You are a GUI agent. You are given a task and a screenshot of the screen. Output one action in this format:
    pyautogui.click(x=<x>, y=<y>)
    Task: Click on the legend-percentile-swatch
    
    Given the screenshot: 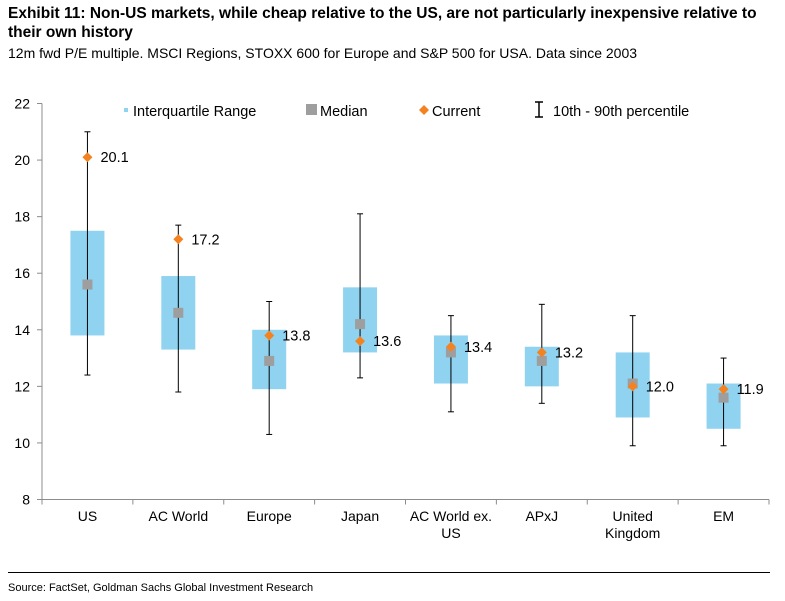 What is the action you would take?
    pyautogui.click(x=539, y=109)
    